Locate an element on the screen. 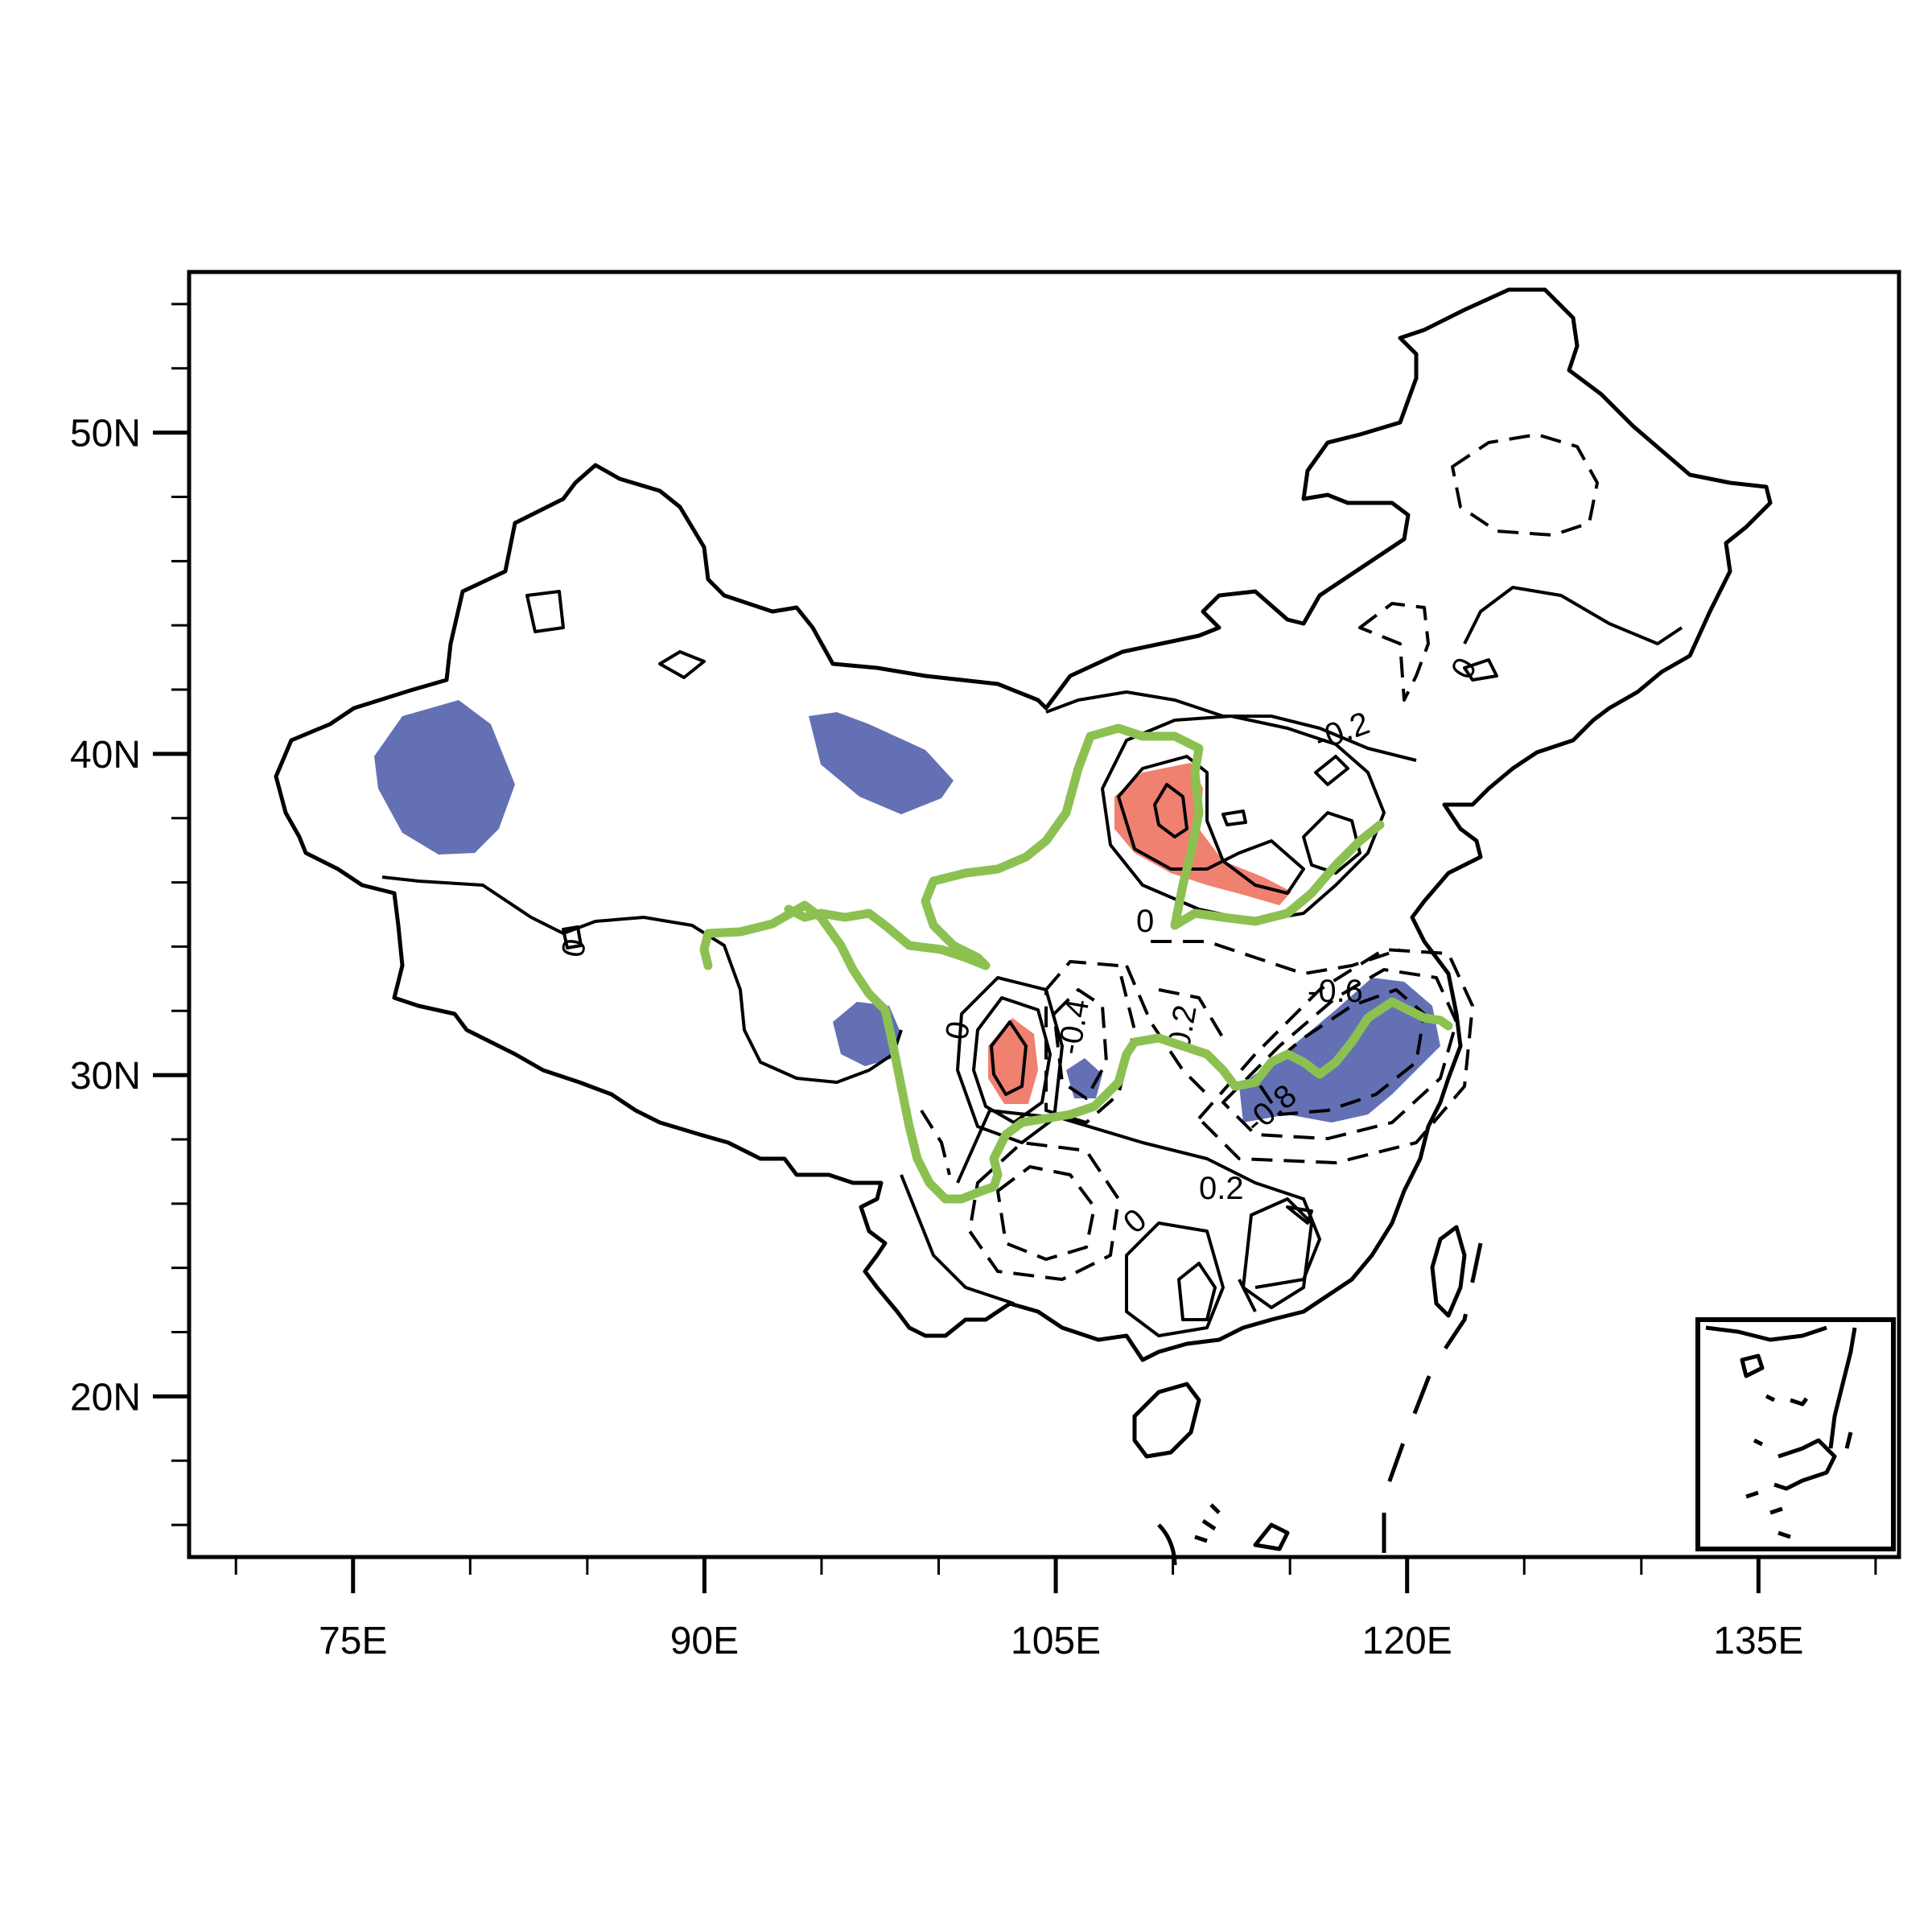 This screenshot has height=1932, width=1932. rivers is located at coordinates (1076, 963).